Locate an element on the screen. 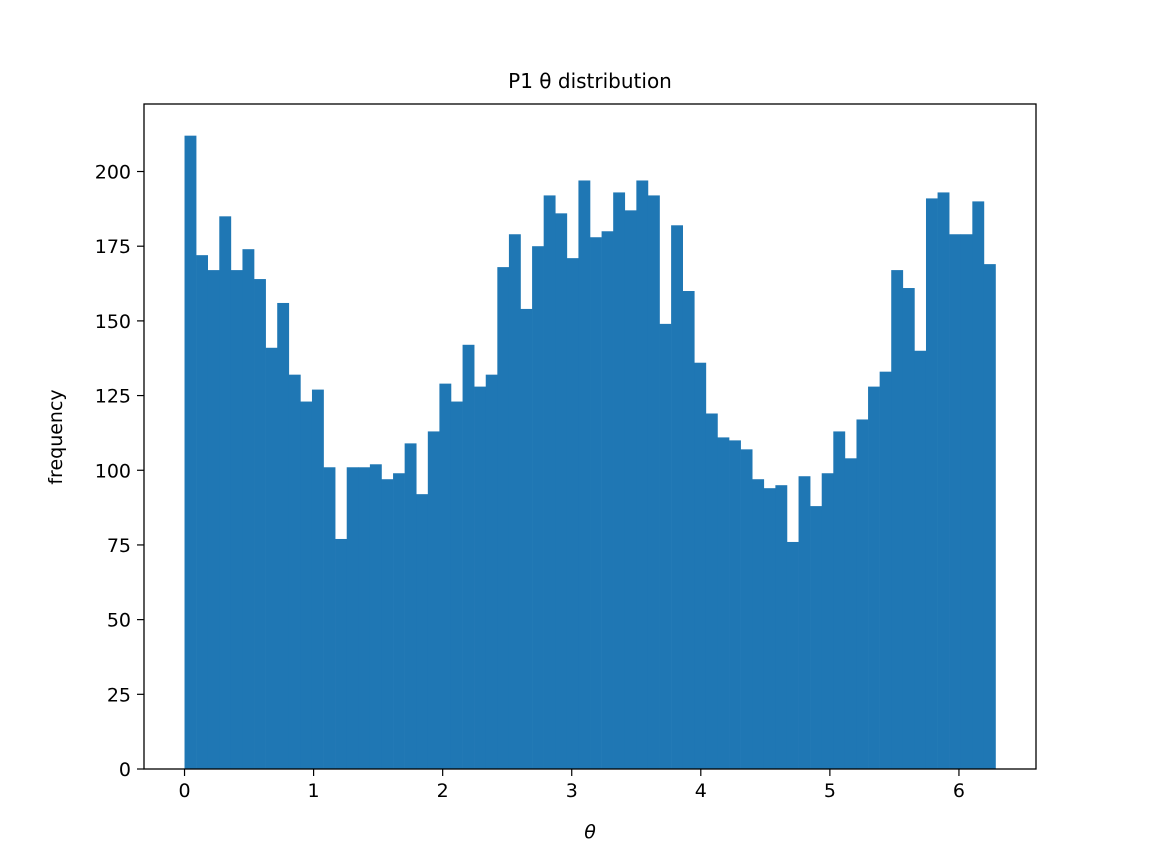  chart-title: P1 θ distribution is located at coordinates (590, 81).